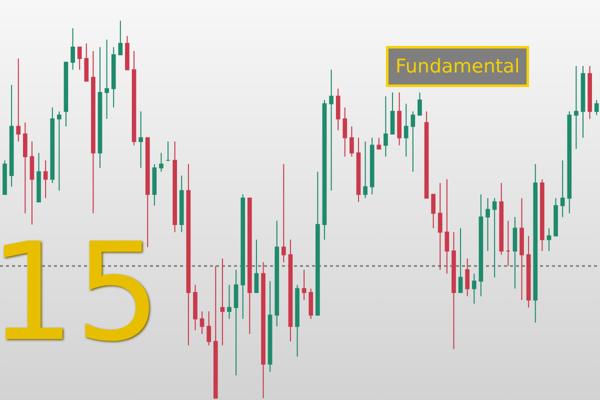  What do you see at coordinates (80, 292) in the screenshot?
I see `annotation: 15` at bounding box center [80, 292].